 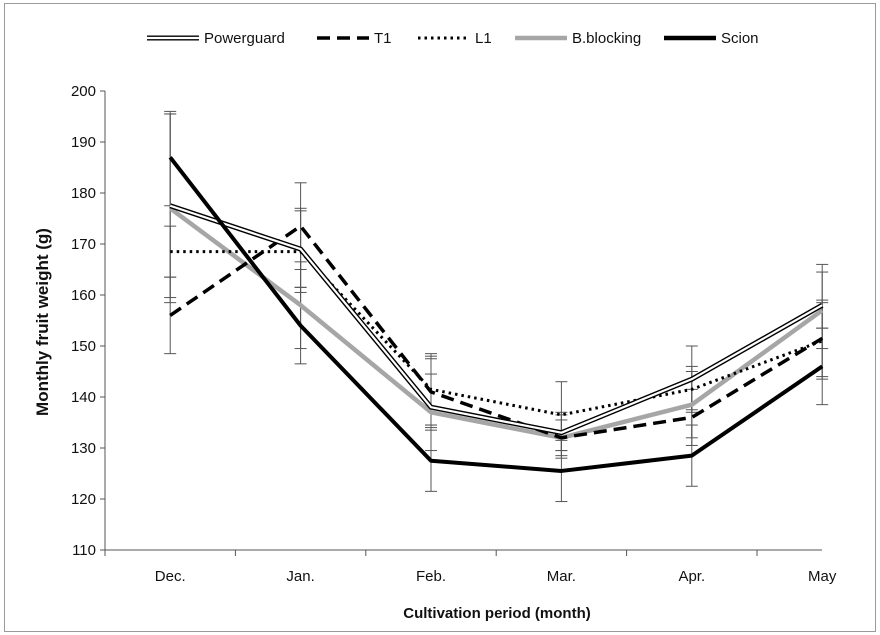 What do you see at coordinates (42, 322) in the screenshot?
I see `y-axis-title: Monthly fruit weight (g)` at bounding box center [42, 322].